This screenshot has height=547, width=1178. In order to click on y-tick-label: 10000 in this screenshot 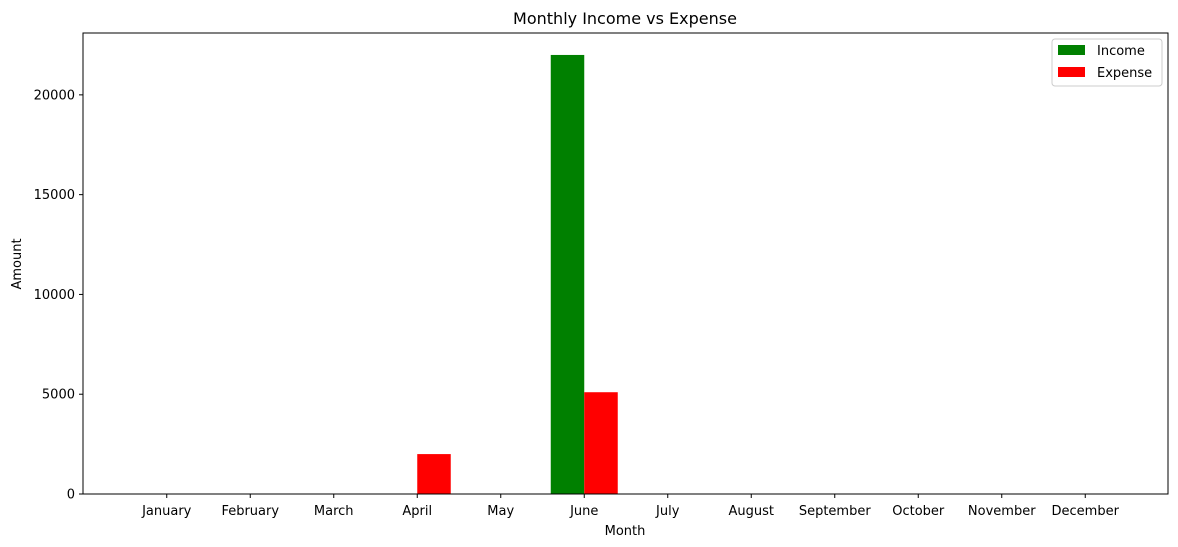, I will do `click(54, 295)`.